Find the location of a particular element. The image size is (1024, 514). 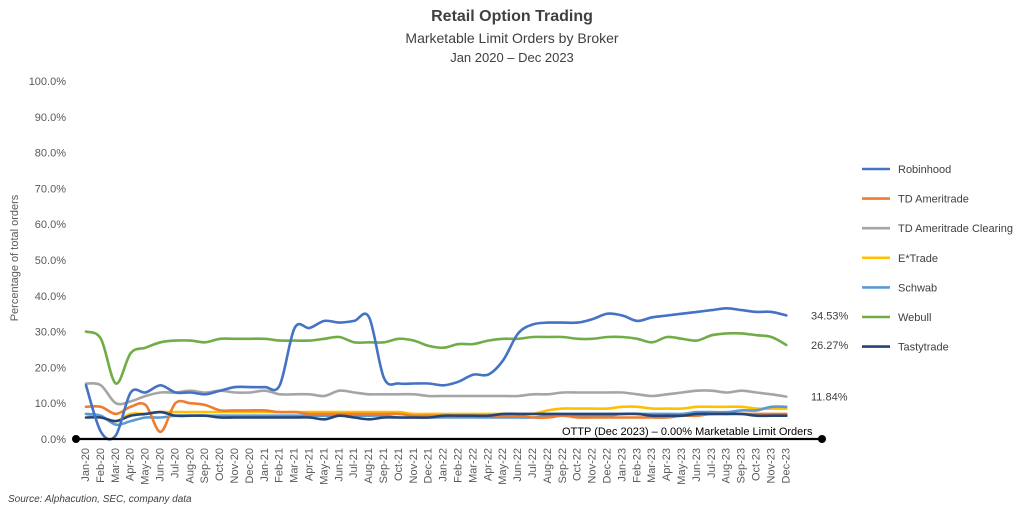

x-tick-label: Jul-20 is located at coordinates (175, 463).